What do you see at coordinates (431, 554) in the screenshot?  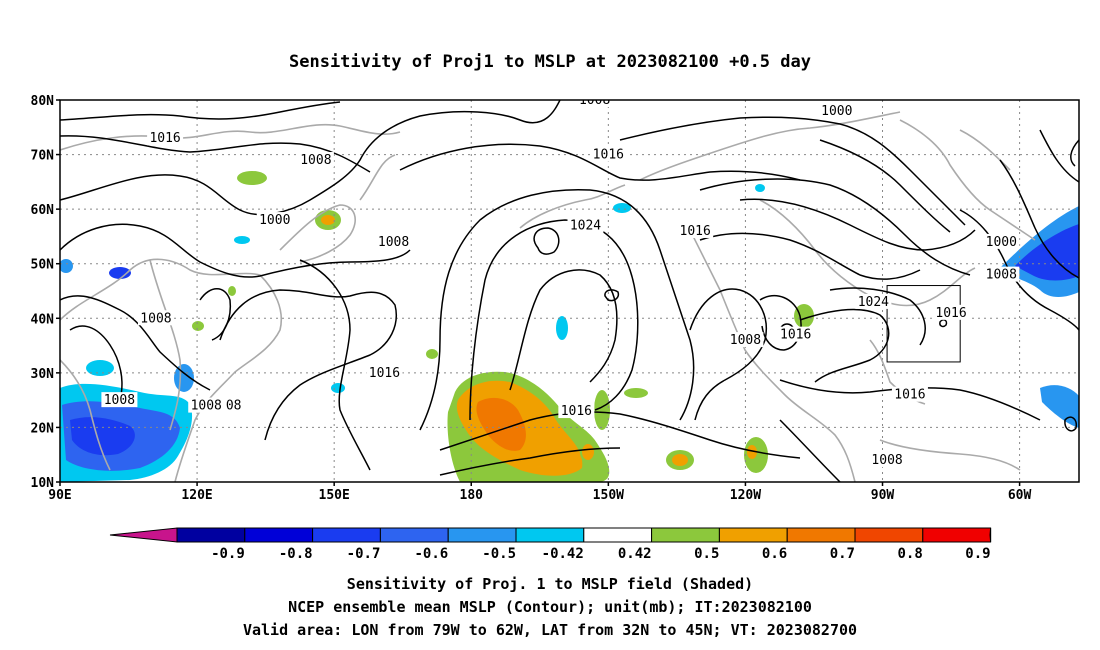 I see `colorbar-label: -0.6` at bounding box center [431, 554].